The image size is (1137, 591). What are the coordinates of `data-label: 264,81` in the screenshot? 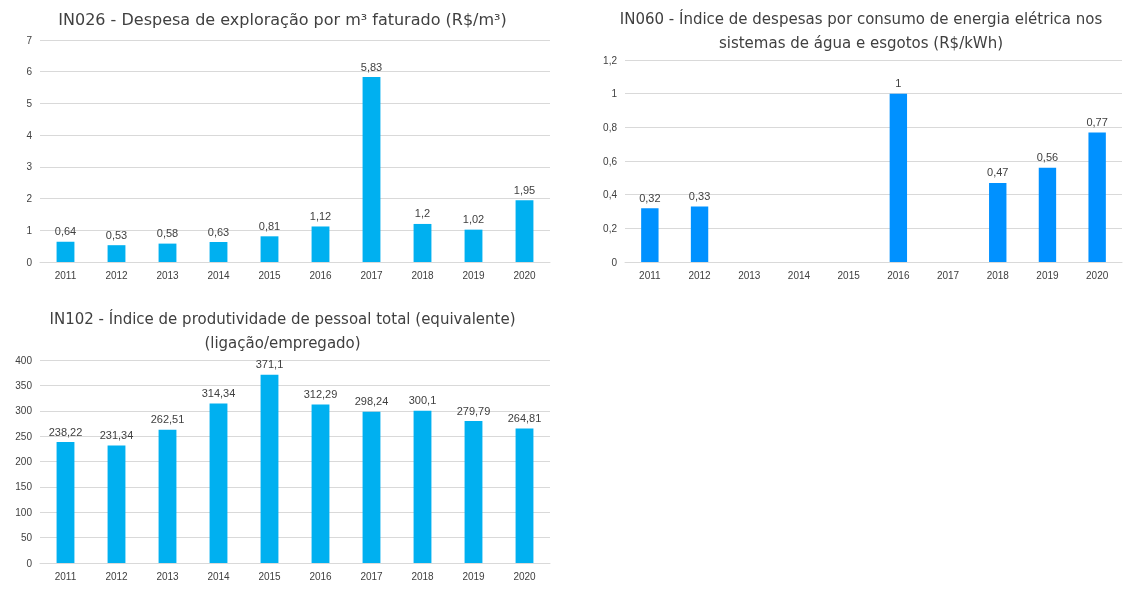 It's located at (524, 418).